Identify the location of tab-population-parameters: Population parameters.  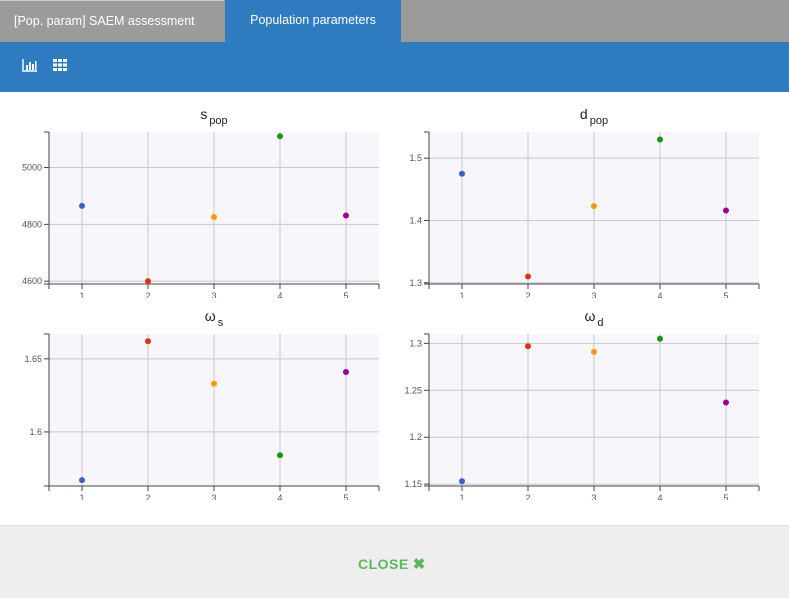
(313, 21).